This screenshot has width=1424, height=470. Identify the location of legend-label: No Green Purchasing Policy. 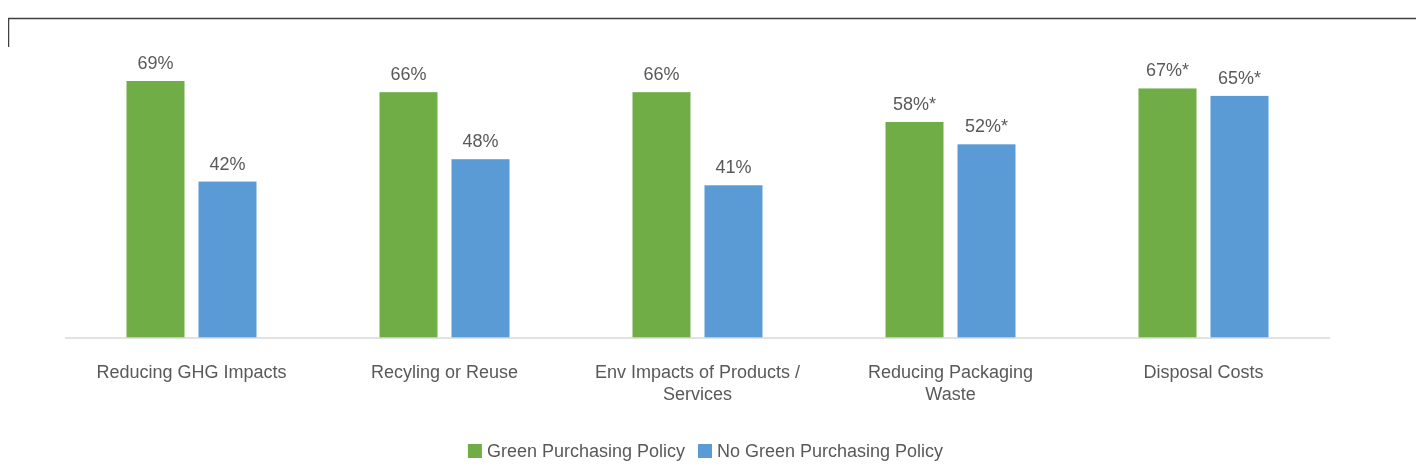
(830, 451).